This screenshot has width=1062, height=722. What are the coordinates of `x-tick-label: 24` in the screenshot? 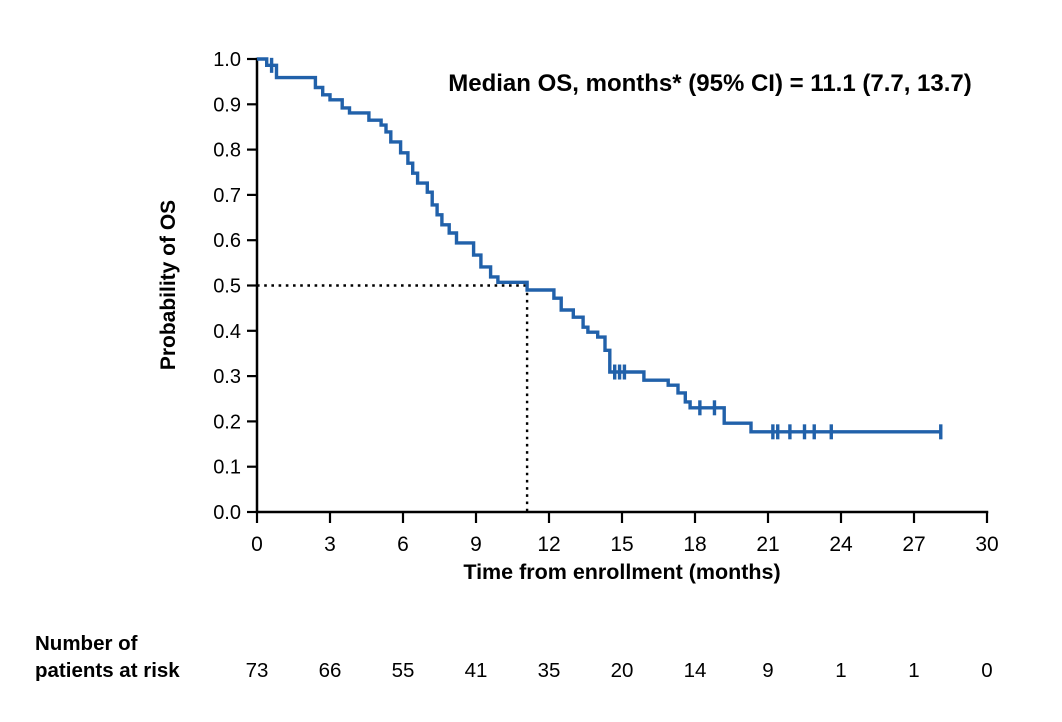 It's located at (841, 544).